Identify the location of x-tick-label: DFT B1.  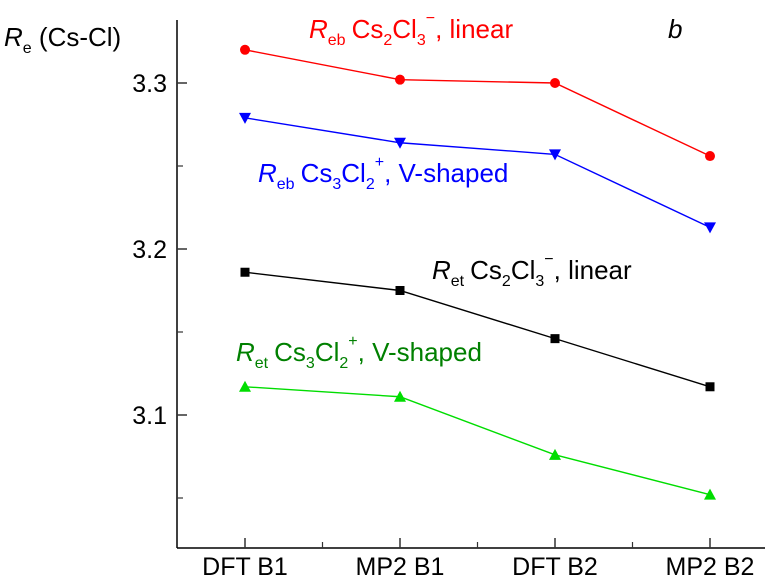
(245, 567).